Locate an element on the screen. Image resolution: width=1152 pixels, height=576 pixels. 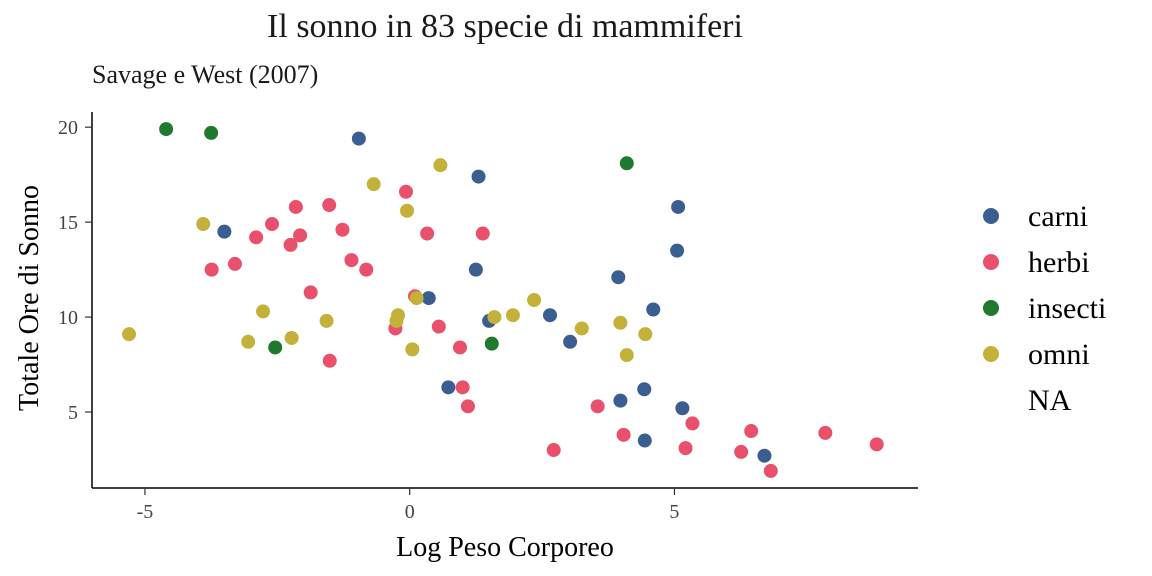
y-tick-label: 20 is located at coordinates (68, 128).